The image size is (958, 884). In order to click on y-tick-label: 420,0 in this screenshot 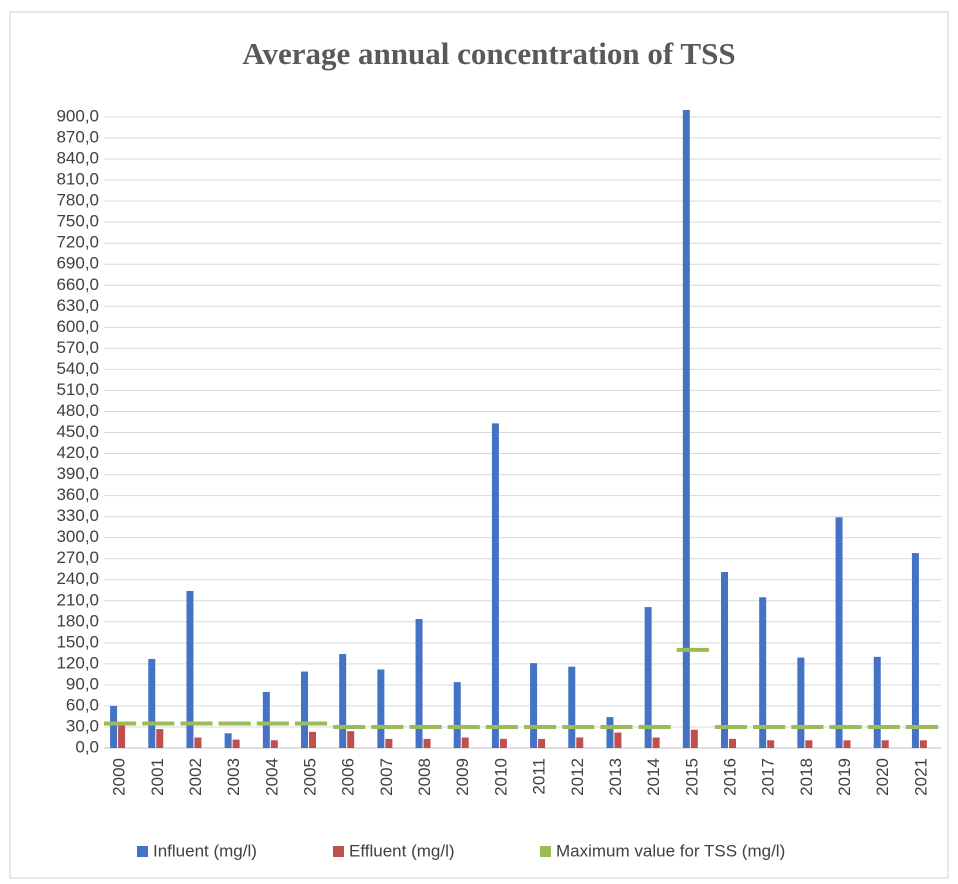, I will do `click(77, 452)`.